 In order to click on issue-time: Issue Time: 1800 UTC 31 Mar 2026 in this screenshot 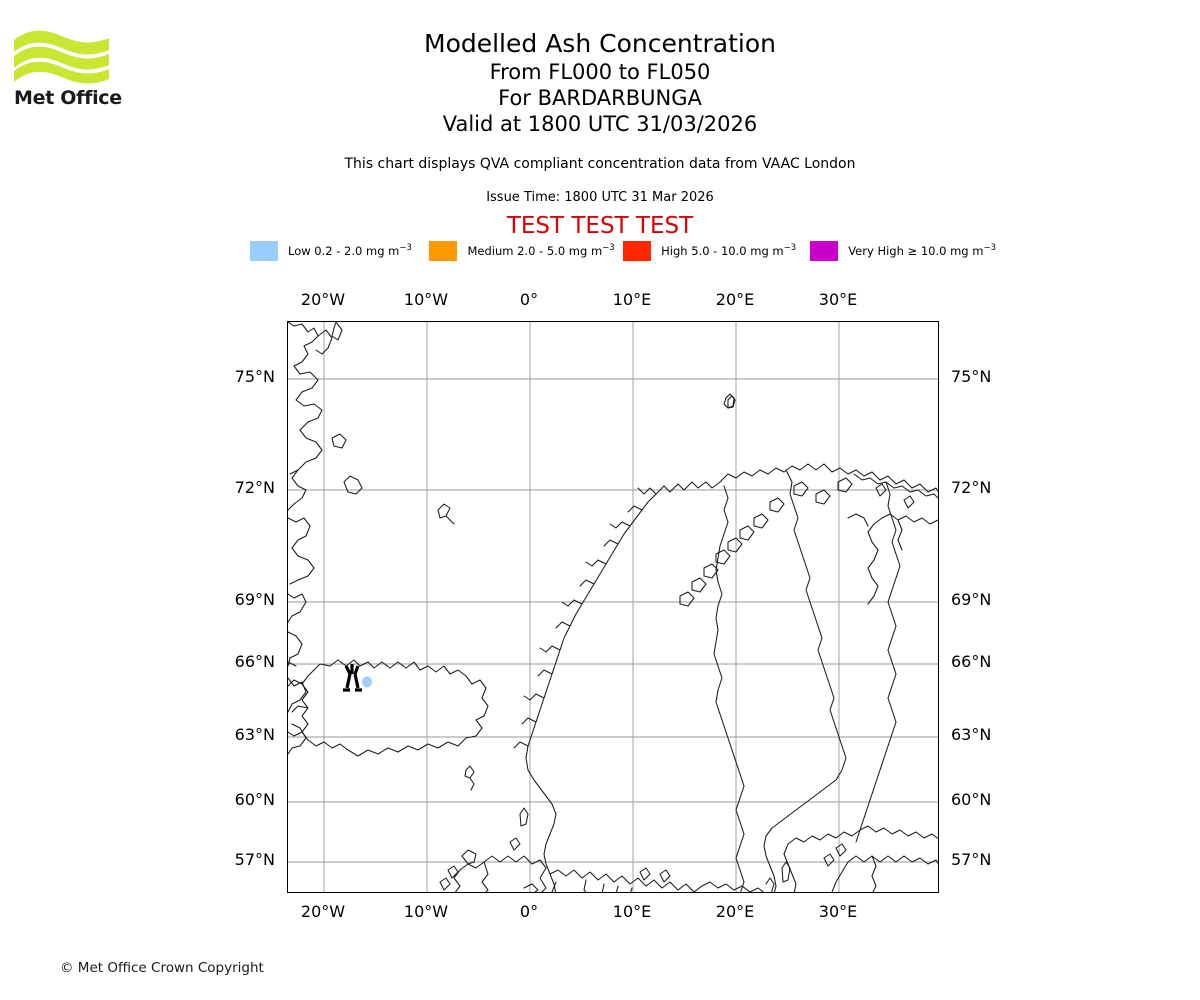, I will do `click(600, 197)`.